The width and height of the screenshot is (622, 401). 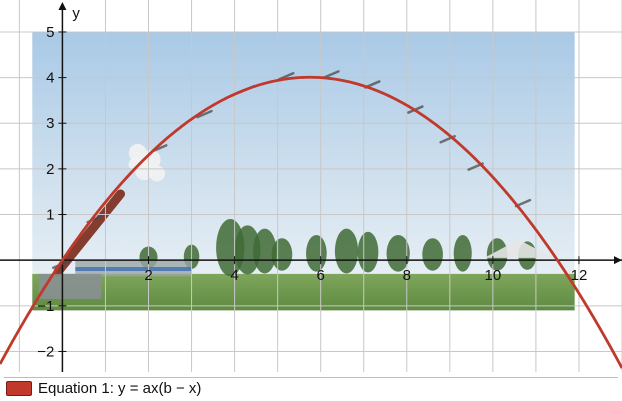 I want to click on x-tick-label: 10, so click(x=493, y=275).